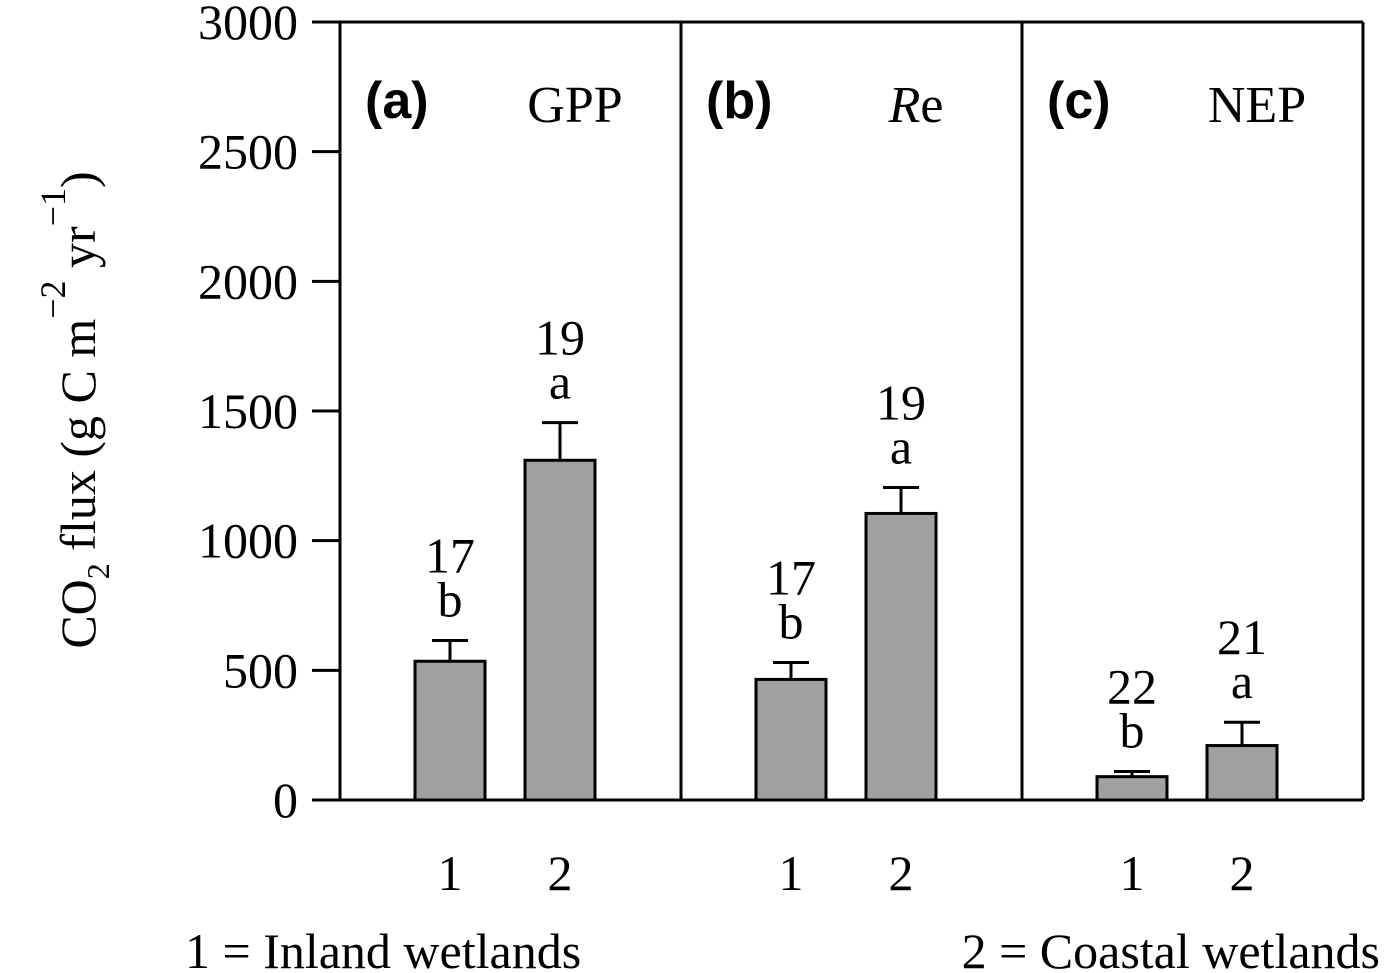 Image resolution: width=1393 pixels, height=973 pixels. Describe the element at coordinates (248, 281) in the screenshot. I see `y-tick-label: 2000` at that location.